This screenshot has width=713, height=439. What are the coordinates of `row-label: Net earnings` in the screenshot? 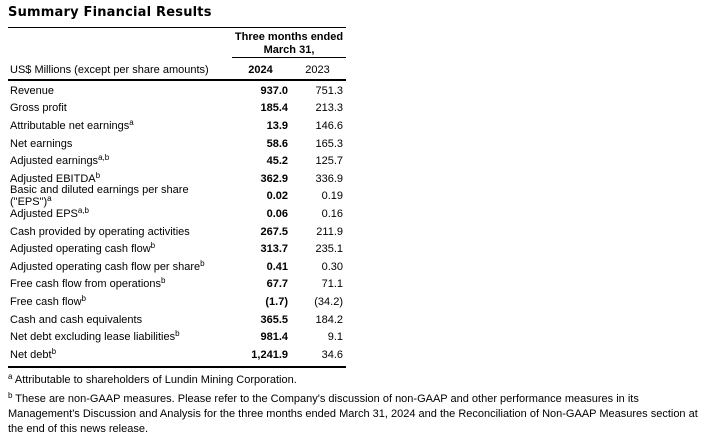 It's located at (41, 143).